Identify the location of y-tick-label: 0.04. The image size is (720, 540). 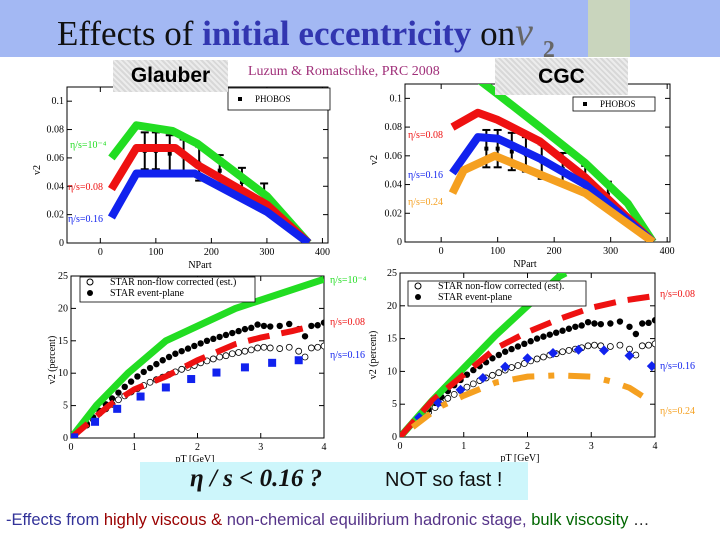
(56, 186).